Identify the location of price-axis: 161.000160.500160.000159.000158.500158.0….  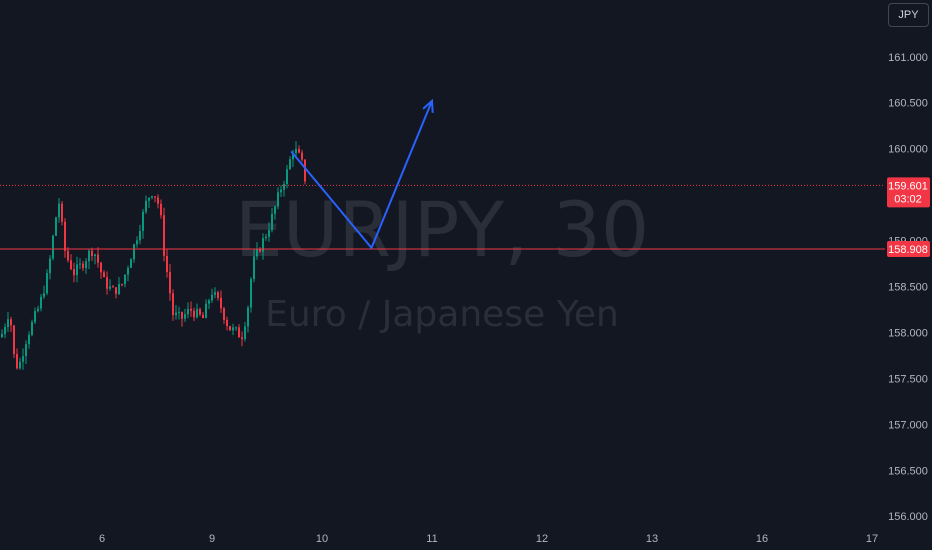
(908, 287).